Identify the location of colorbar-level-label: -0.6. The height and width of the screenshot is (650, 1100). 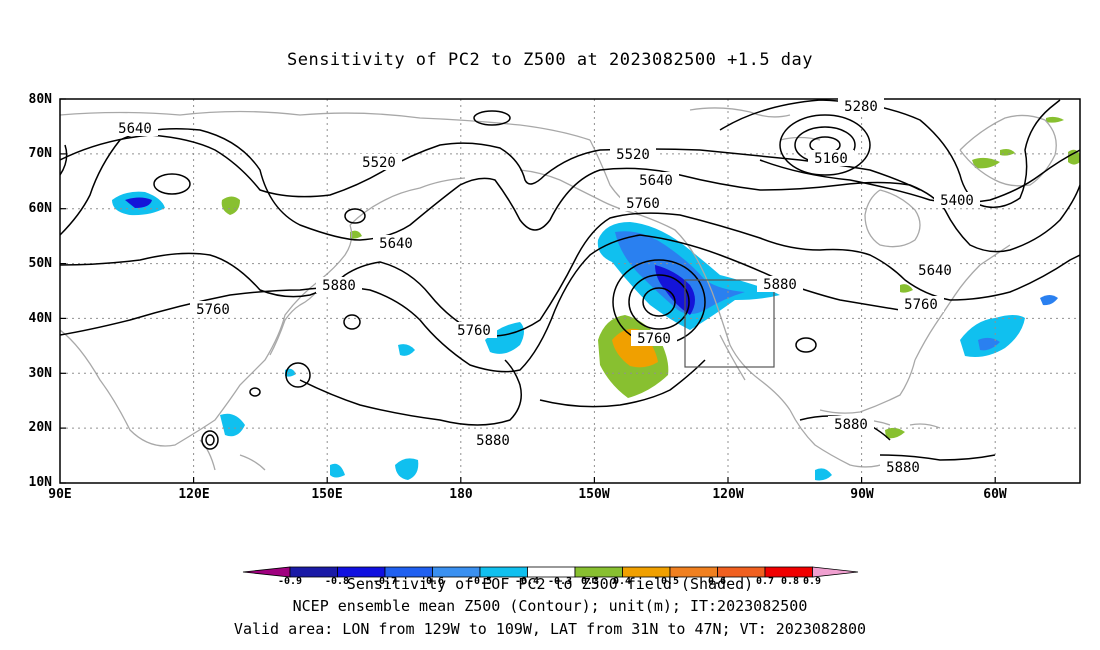
(432, 581).